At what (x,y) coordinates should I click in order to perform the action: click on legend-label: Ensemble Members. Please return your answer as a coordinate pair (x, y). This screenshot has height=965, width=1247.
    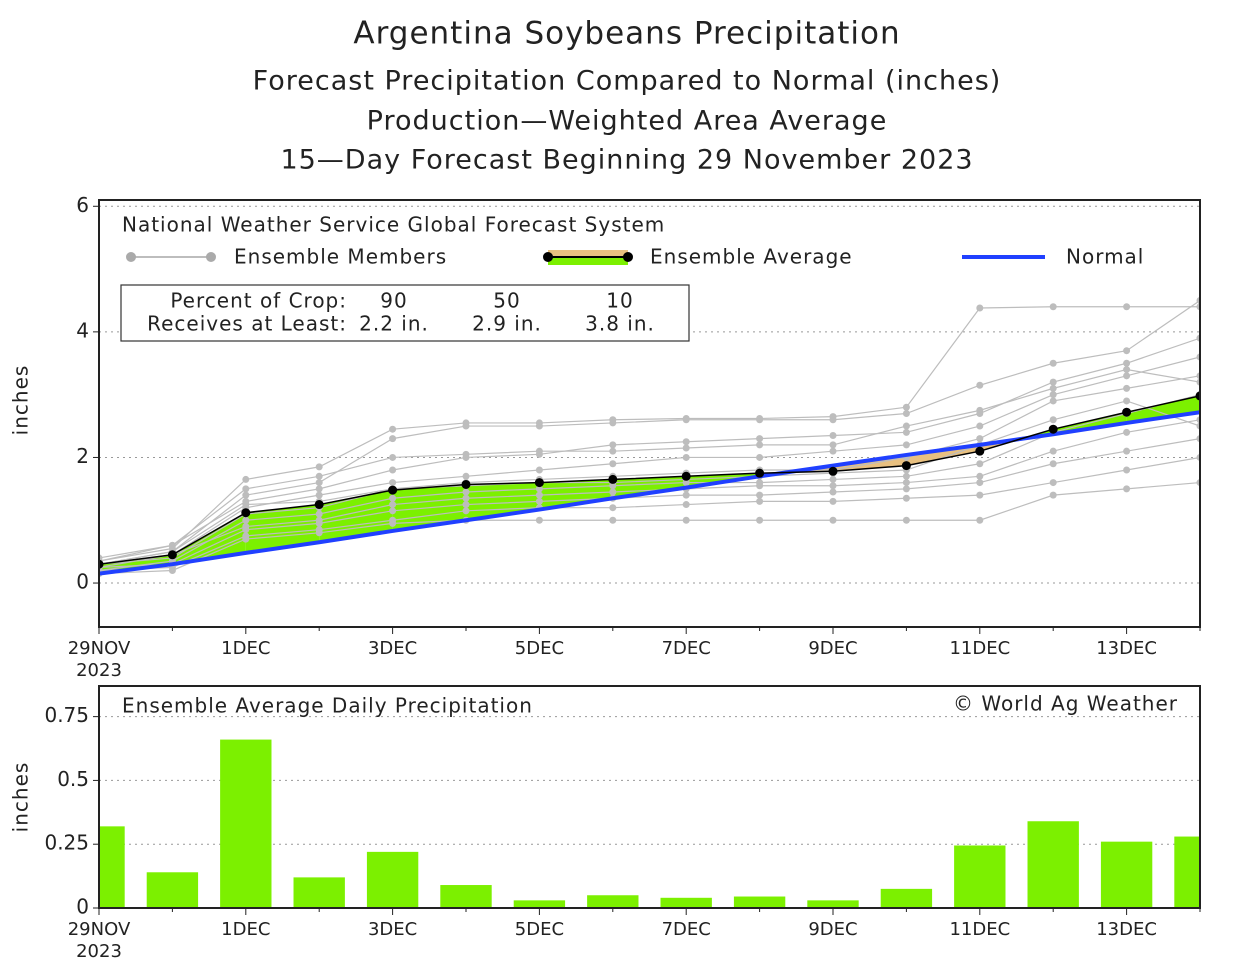
    Looking at the image, I should click on (340, 257).